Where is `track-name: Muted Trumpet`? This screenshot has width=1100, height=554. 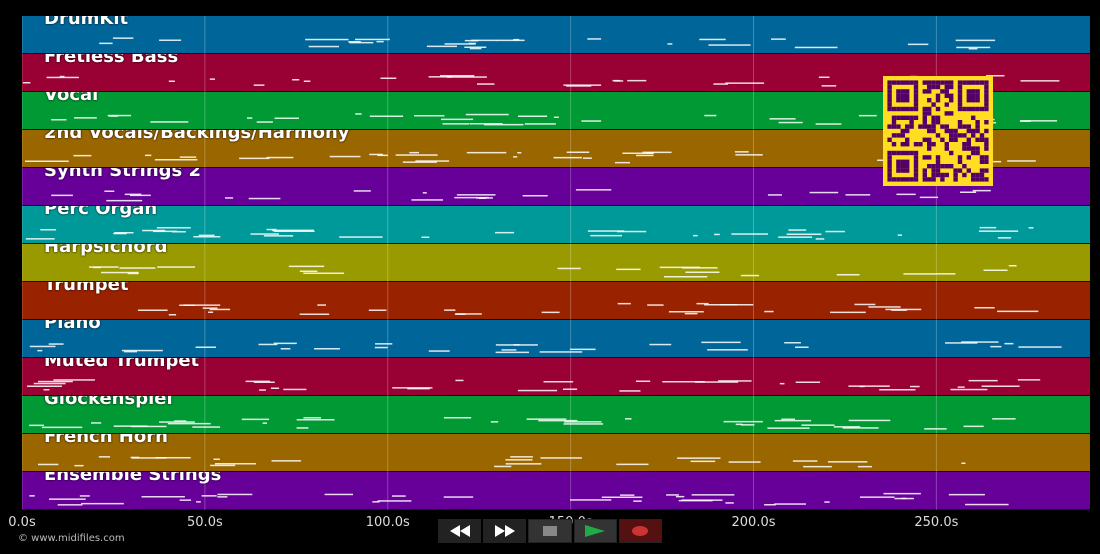 track-name: Muted Trumpet is located at coordinates (122, 364).